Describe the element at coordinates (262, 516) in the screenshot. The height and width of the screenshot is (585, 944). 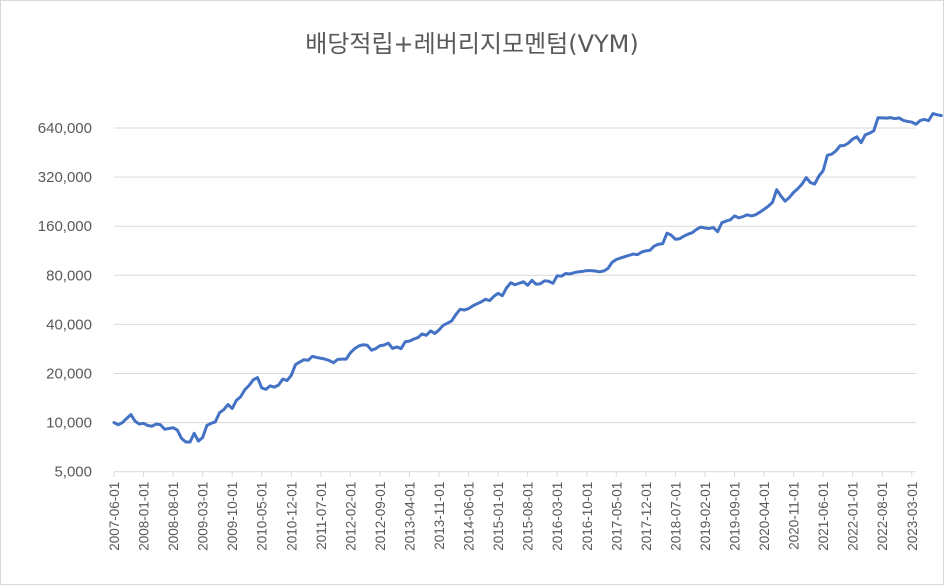
I see `x-tick-label: 2010-05-01` at that location.